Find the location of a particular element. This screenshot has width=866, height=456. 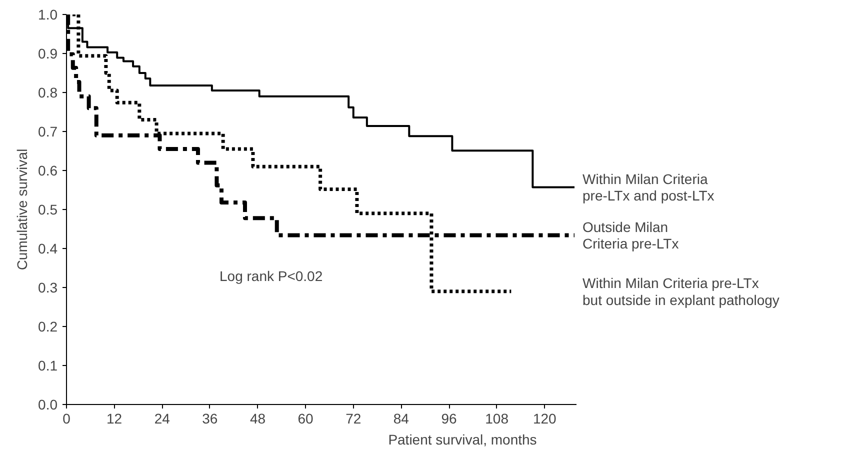

y-axis-title: Cumulative survival is located at coordinates (22, 209).